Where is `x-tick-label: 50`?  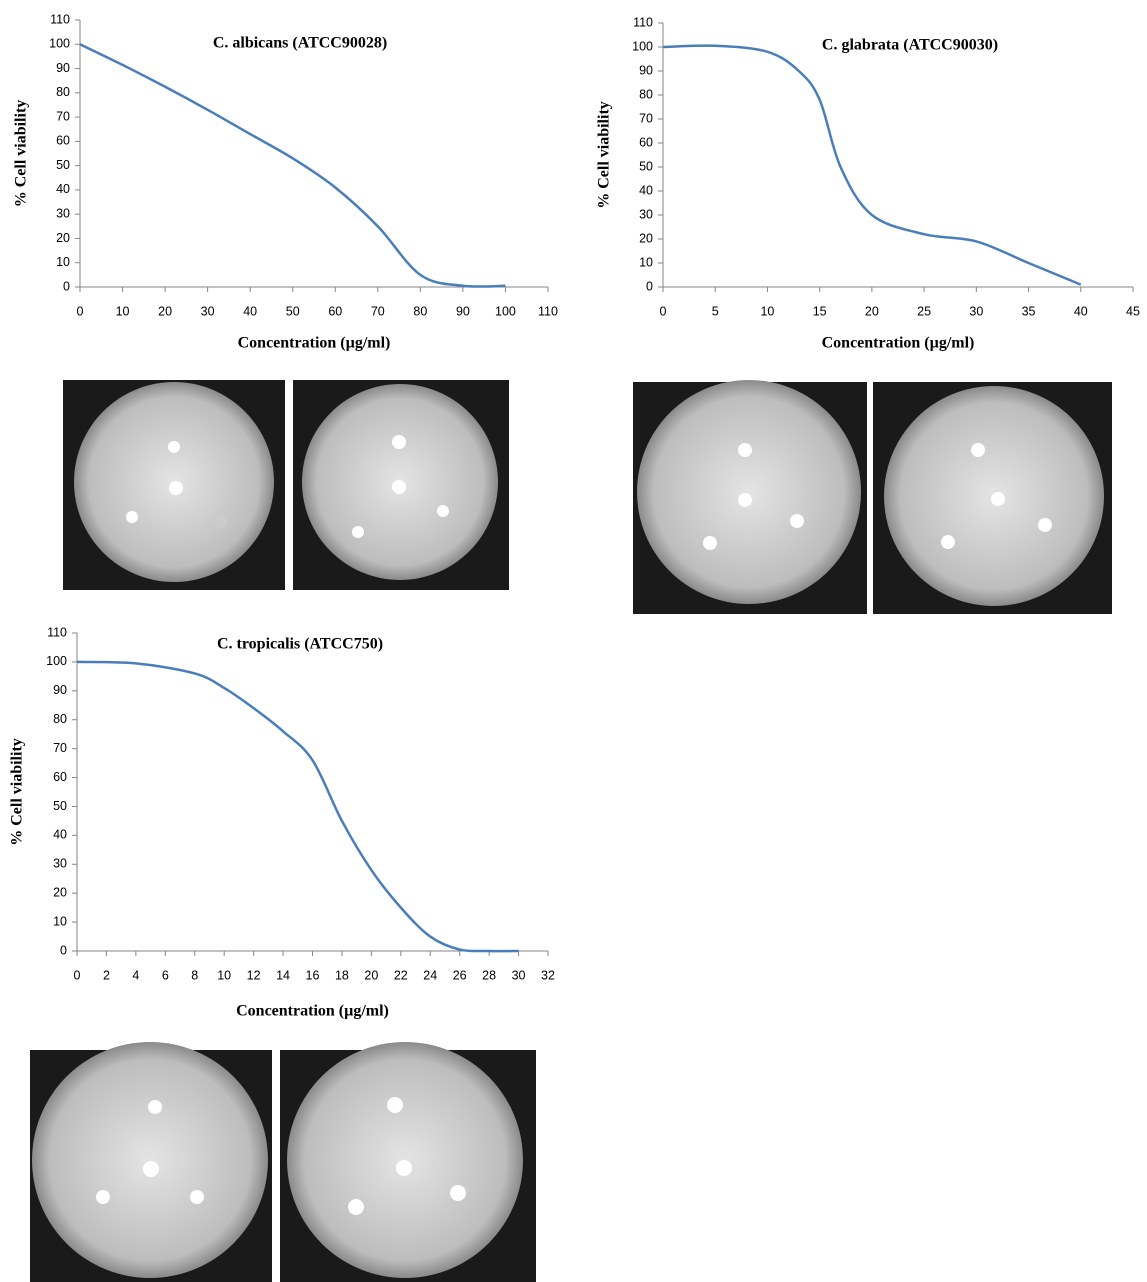 x-tick-label: 50 is located at coordinates (293, 311).